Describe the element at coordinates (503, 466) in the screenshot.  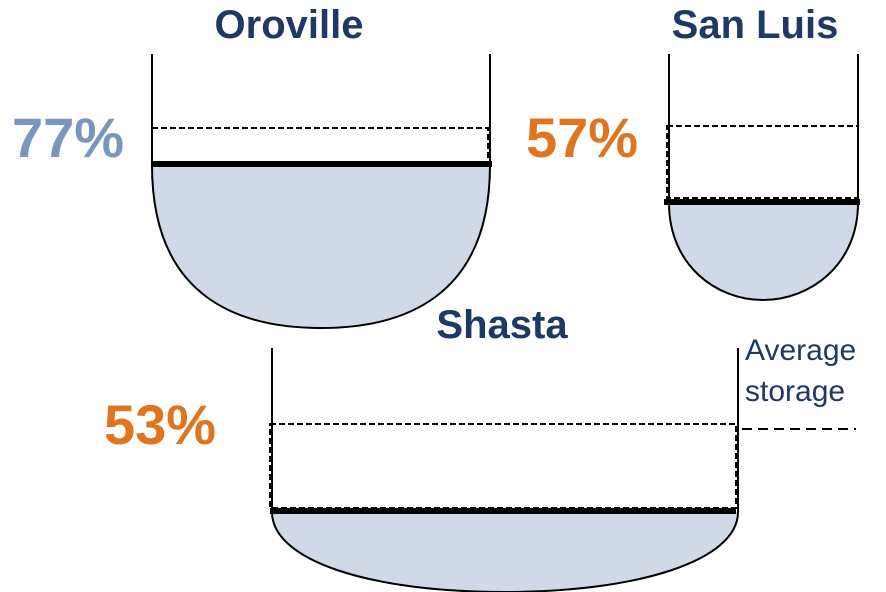
I see `shasta-average-storage-box` at that location.